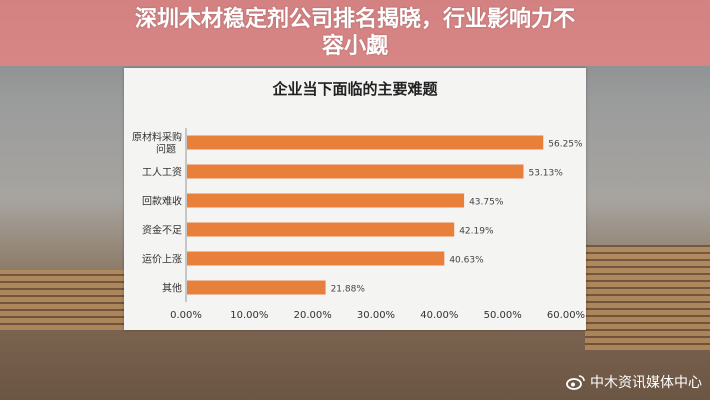 The width and height of the screenshot is (710, 400). What do you see at coordinates (355, 89) in the screenshot?
I see `chart-title: 企业当下面临的主要难题` at bounding box center [355, 89].